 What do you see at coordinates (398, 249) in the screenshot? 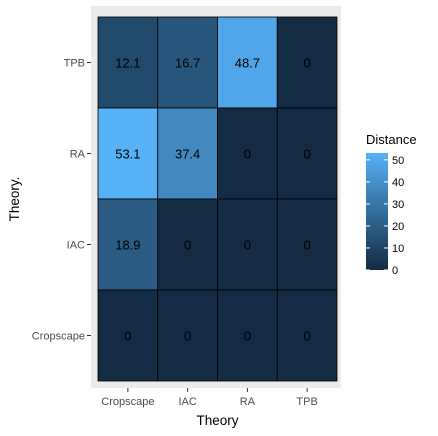
I see `legend-tick-label: 10` at bounding box center [398, 249].